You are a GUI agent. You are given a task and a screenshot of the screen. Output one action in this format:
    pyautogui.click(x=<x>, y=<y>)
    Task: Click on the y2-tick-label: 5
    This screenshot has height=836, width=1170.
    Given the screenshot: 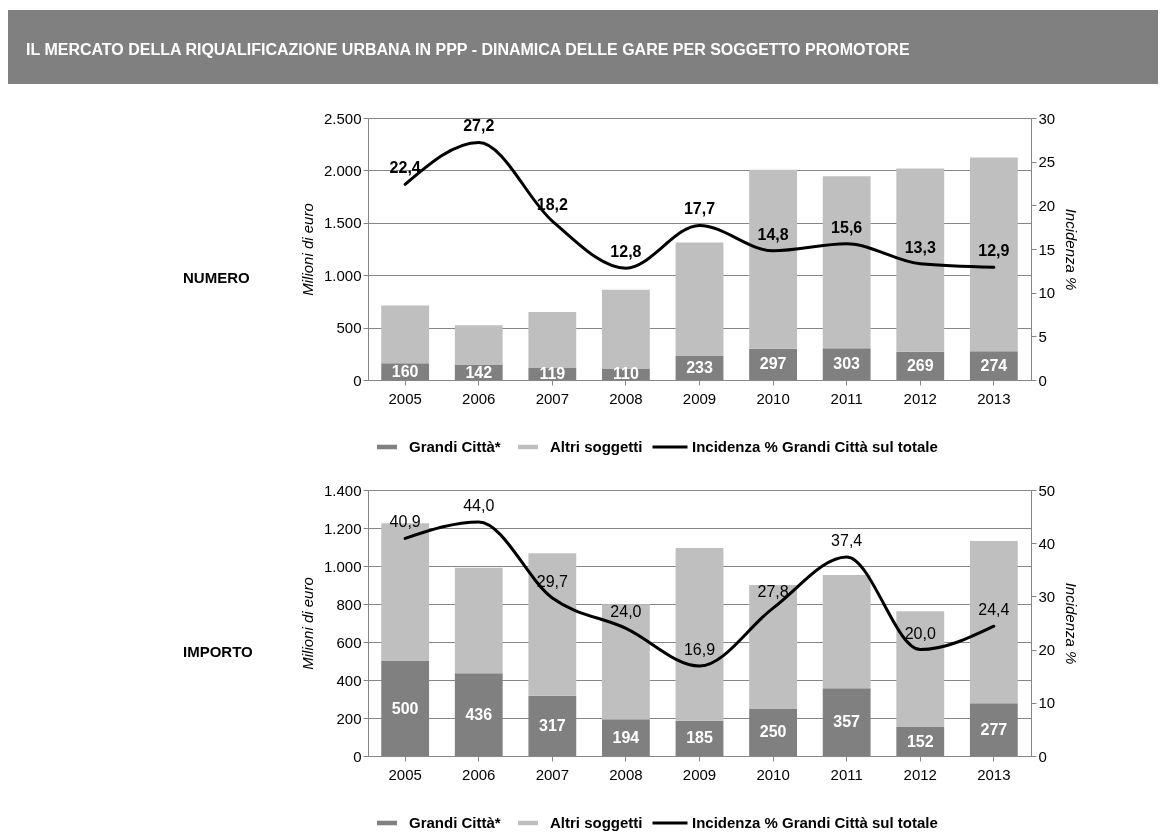 What is the action you would take?
    pyautogui.click(x=1042, y=336)
    